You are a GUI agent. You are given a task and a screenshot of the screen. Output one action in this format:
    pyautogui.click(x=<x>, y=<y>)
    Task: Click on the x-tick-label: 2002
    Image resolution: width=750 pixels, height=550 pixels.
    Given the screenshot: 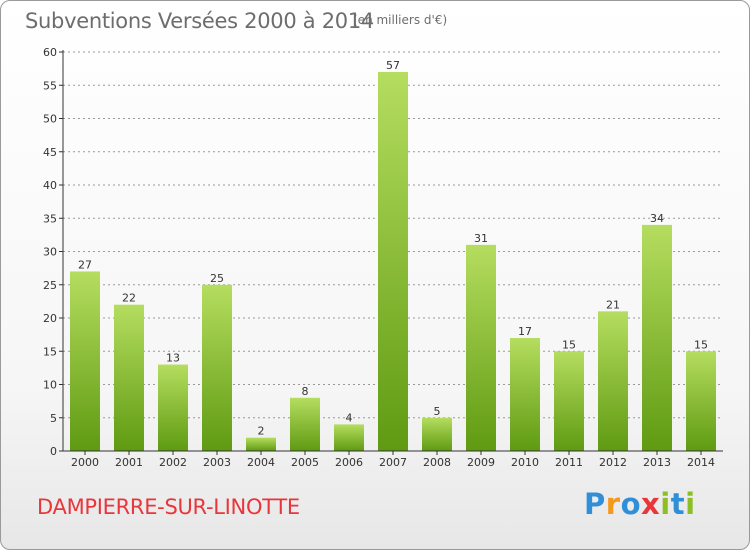 What is the action you would take?
    pyautogui.click(x=173, y=462)
    